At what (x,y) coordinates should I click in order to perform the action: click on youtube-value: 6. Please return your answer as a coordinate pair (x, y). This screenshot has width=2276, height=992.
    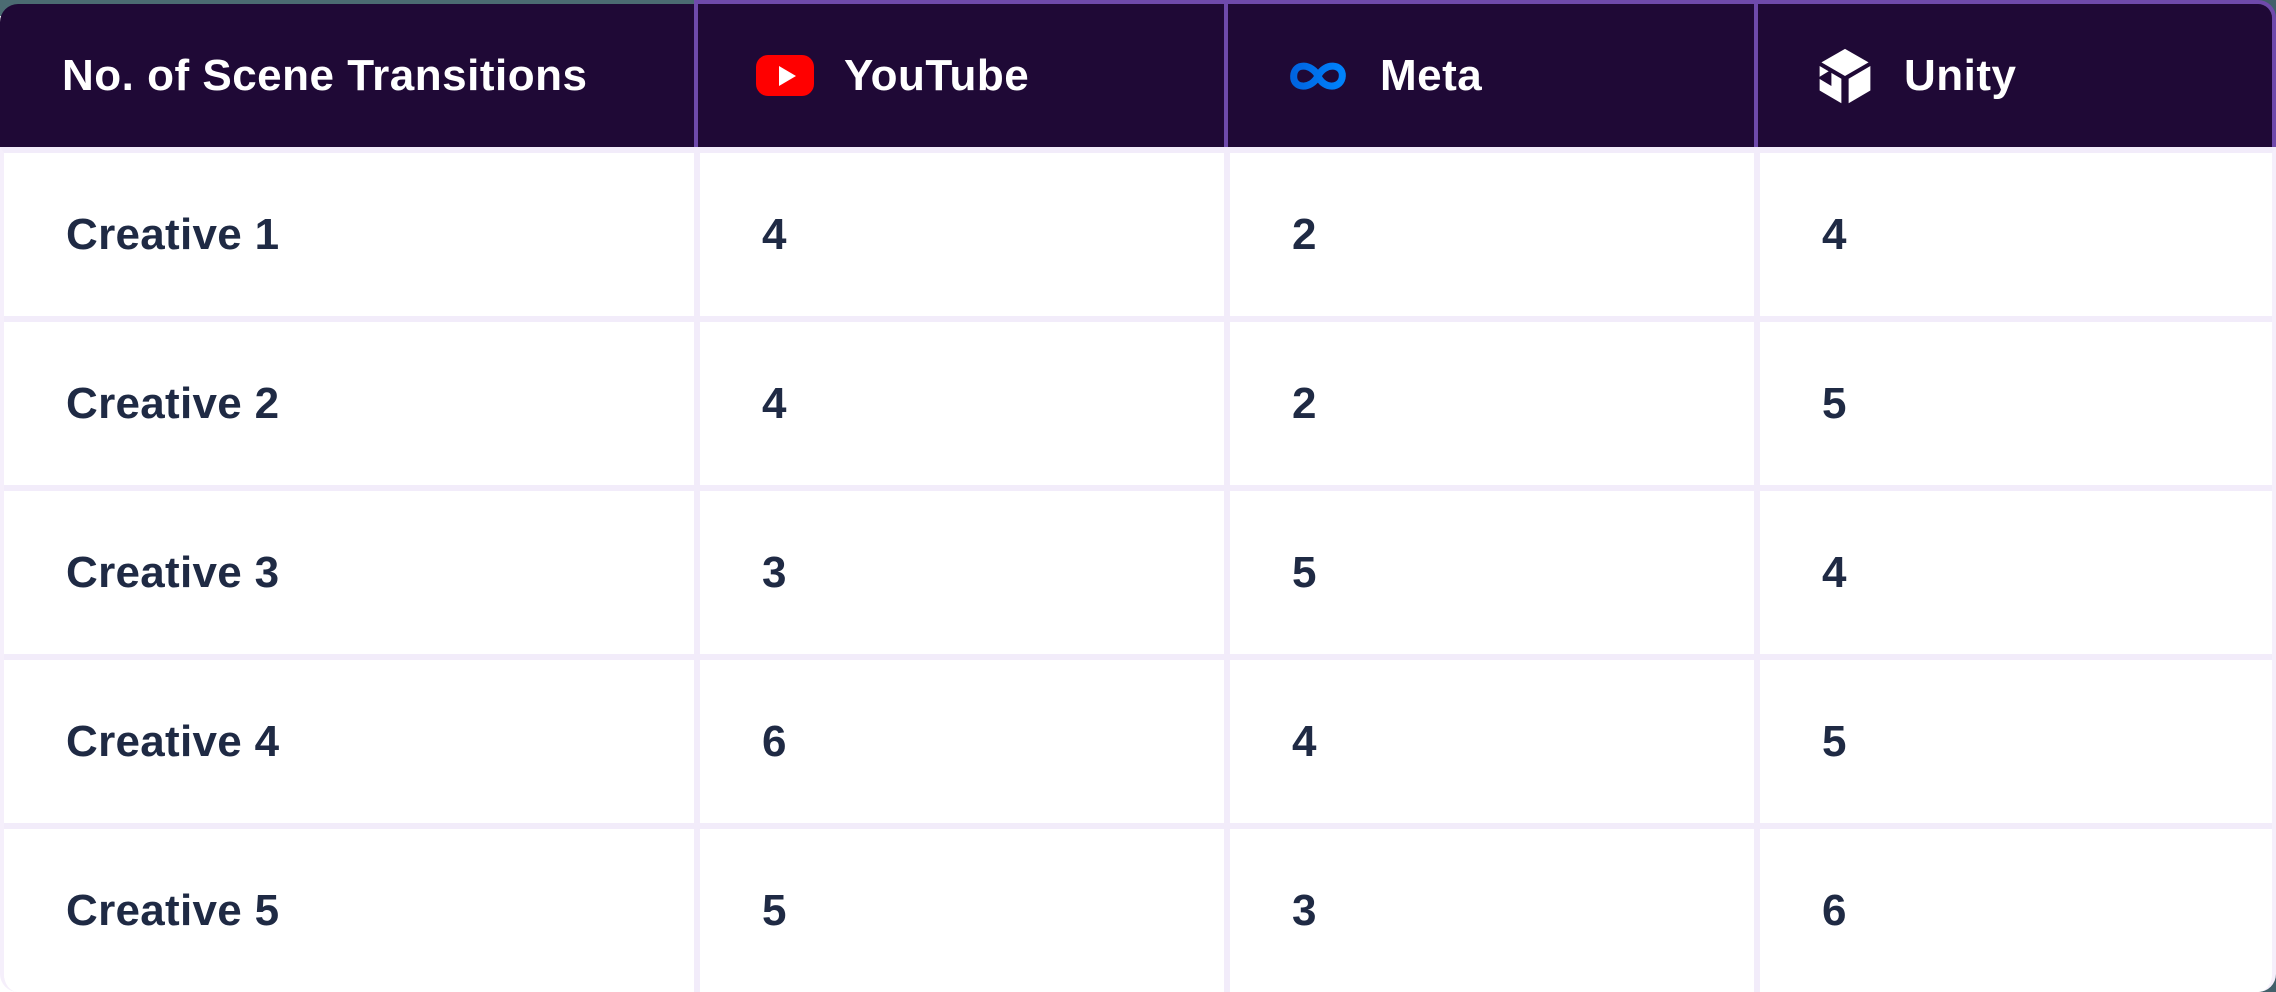
    Looking at the image, I should click on (959, 741).